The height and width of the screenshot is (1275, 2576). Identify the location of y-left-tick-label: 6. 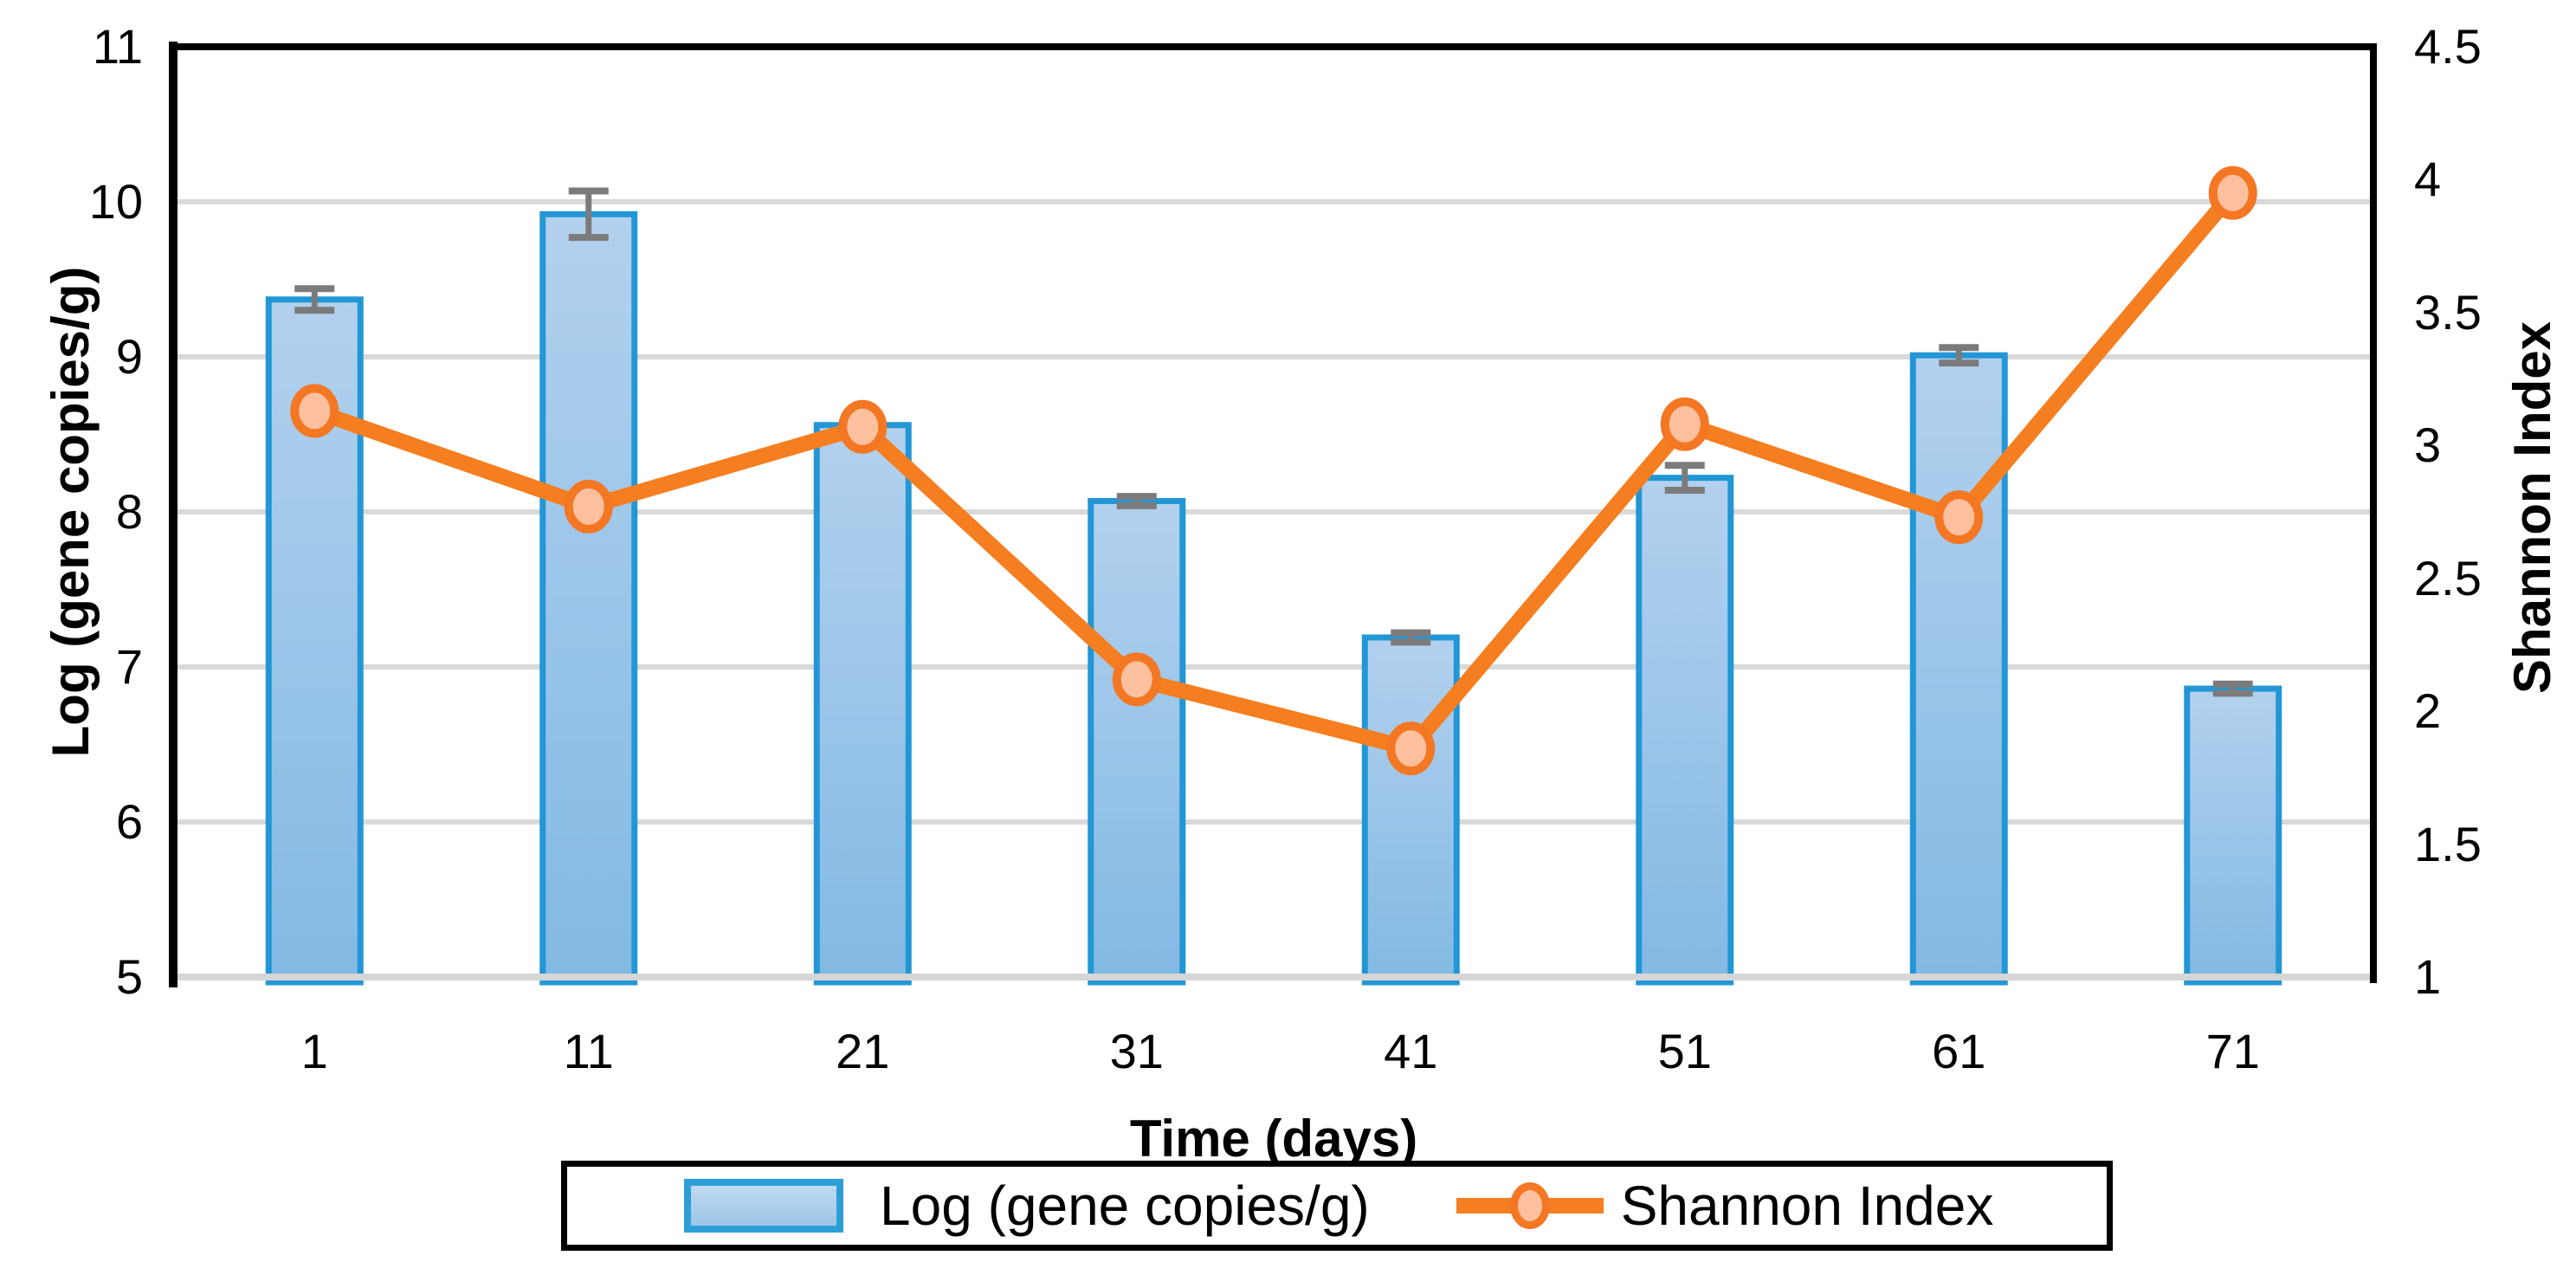
(129, 821).